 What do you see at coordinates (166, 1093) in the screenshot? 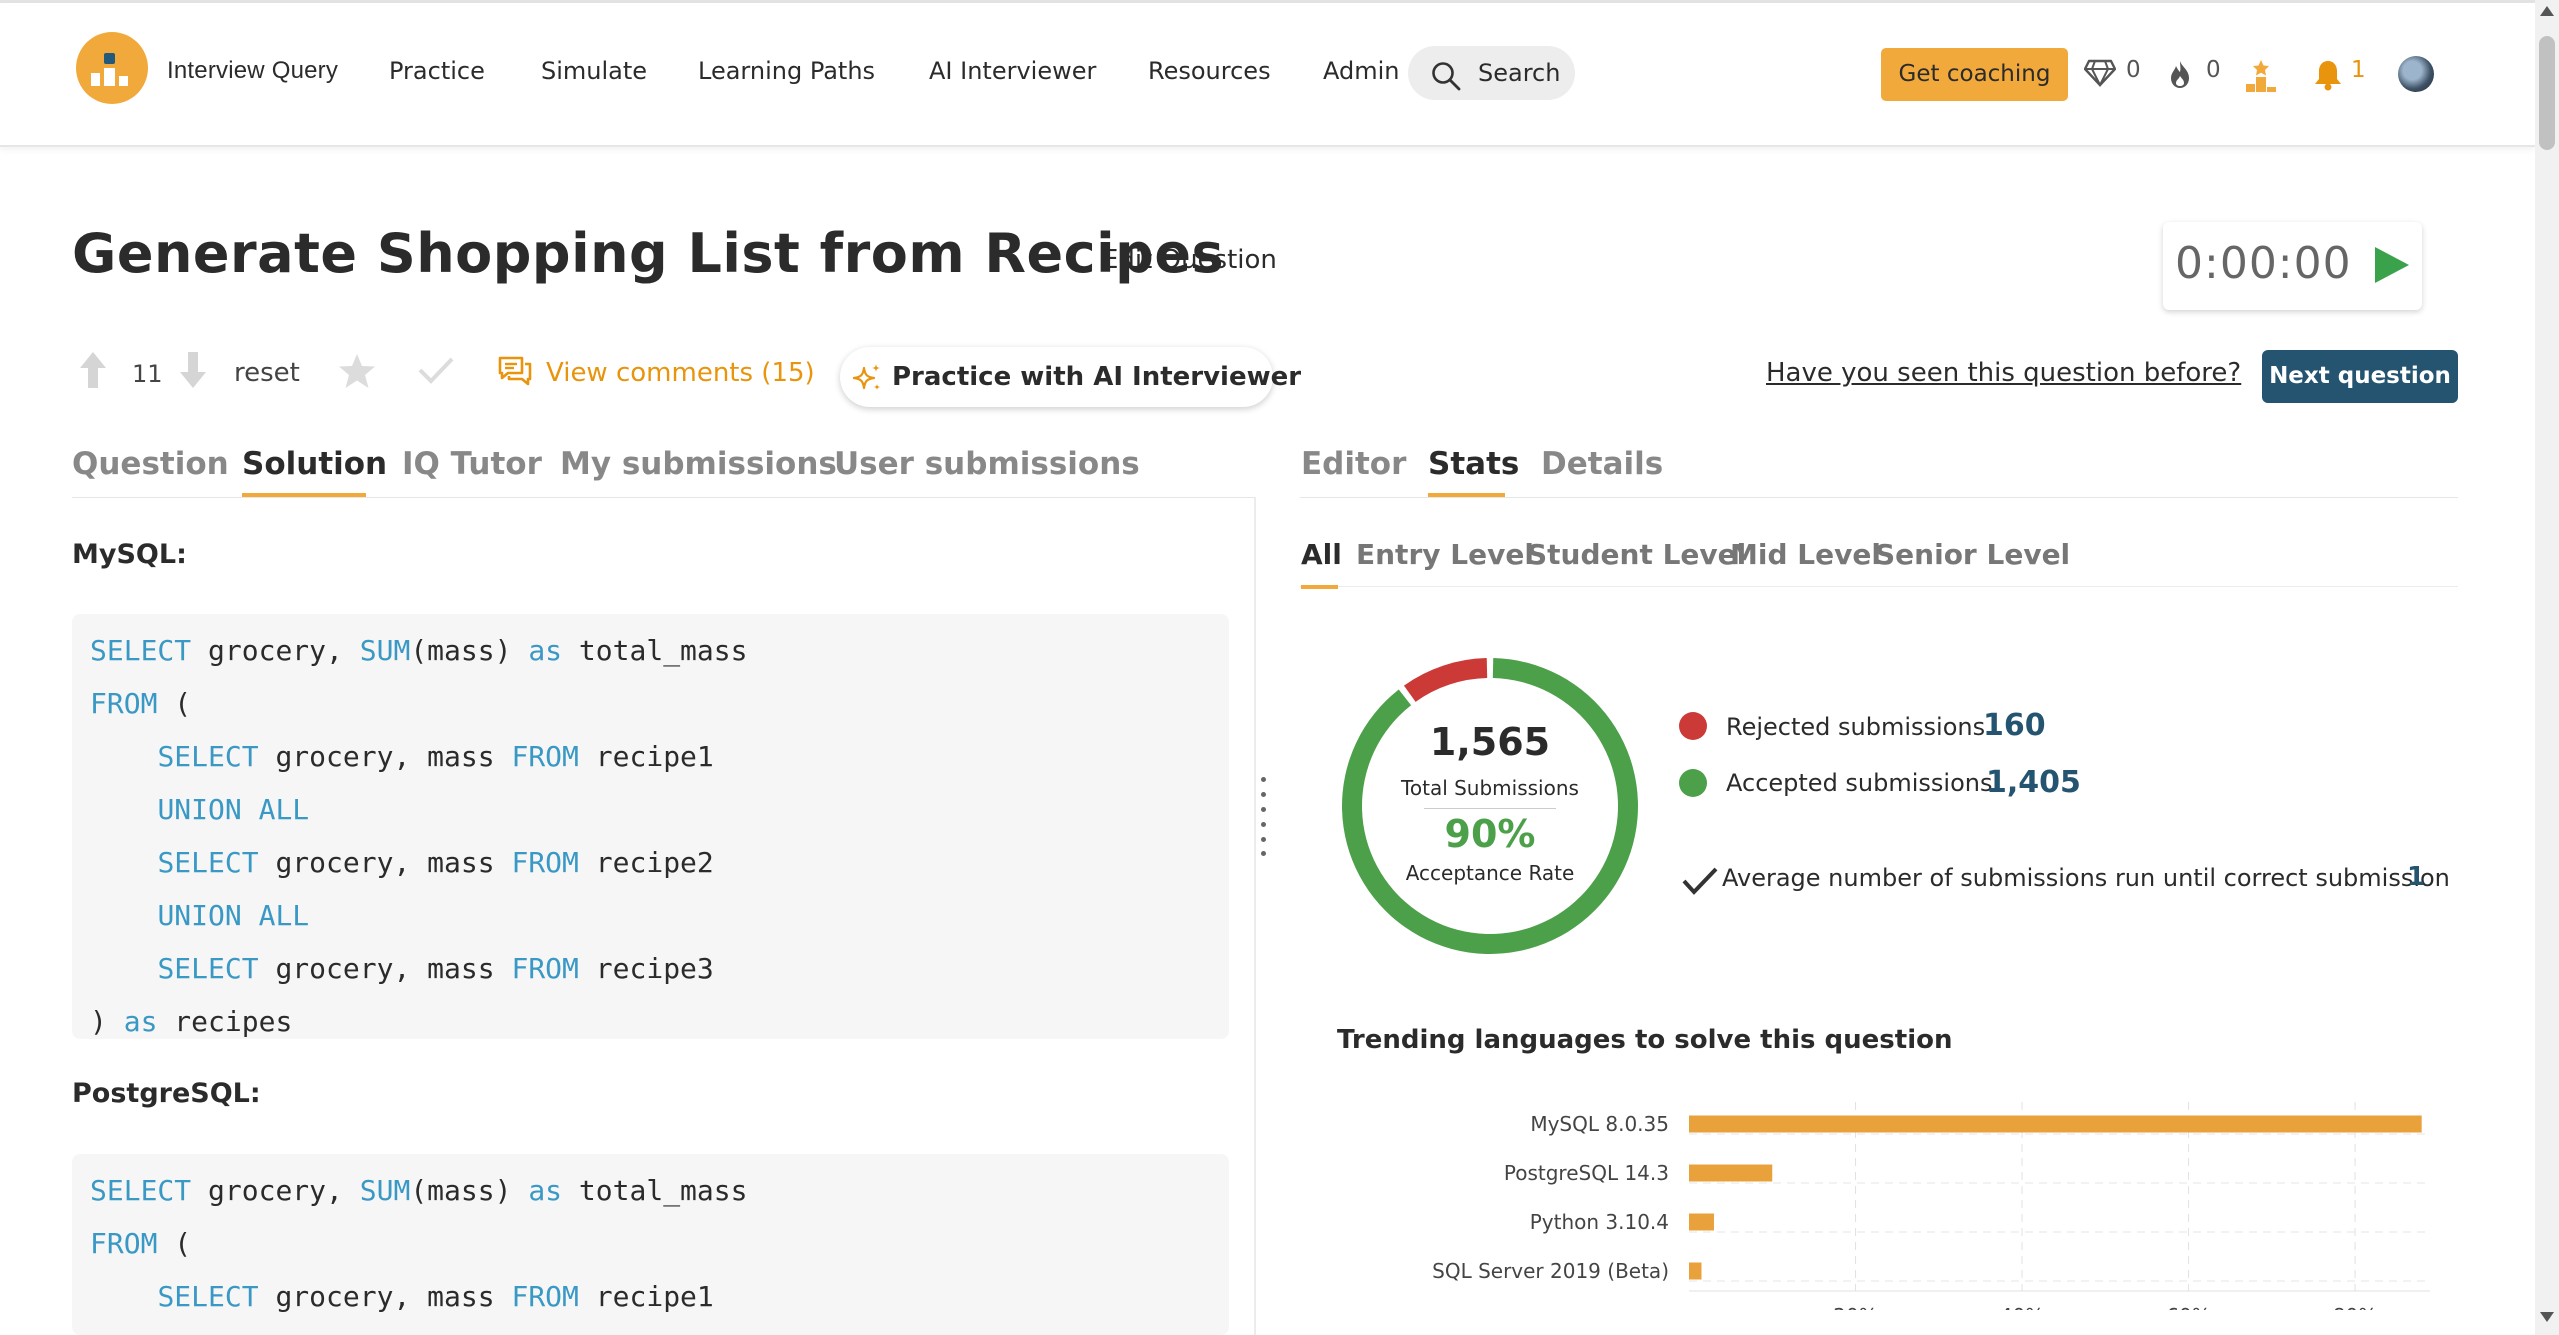
I see `postgresql-heading: PostgreSQL:` at bounding box center [166, 1093].